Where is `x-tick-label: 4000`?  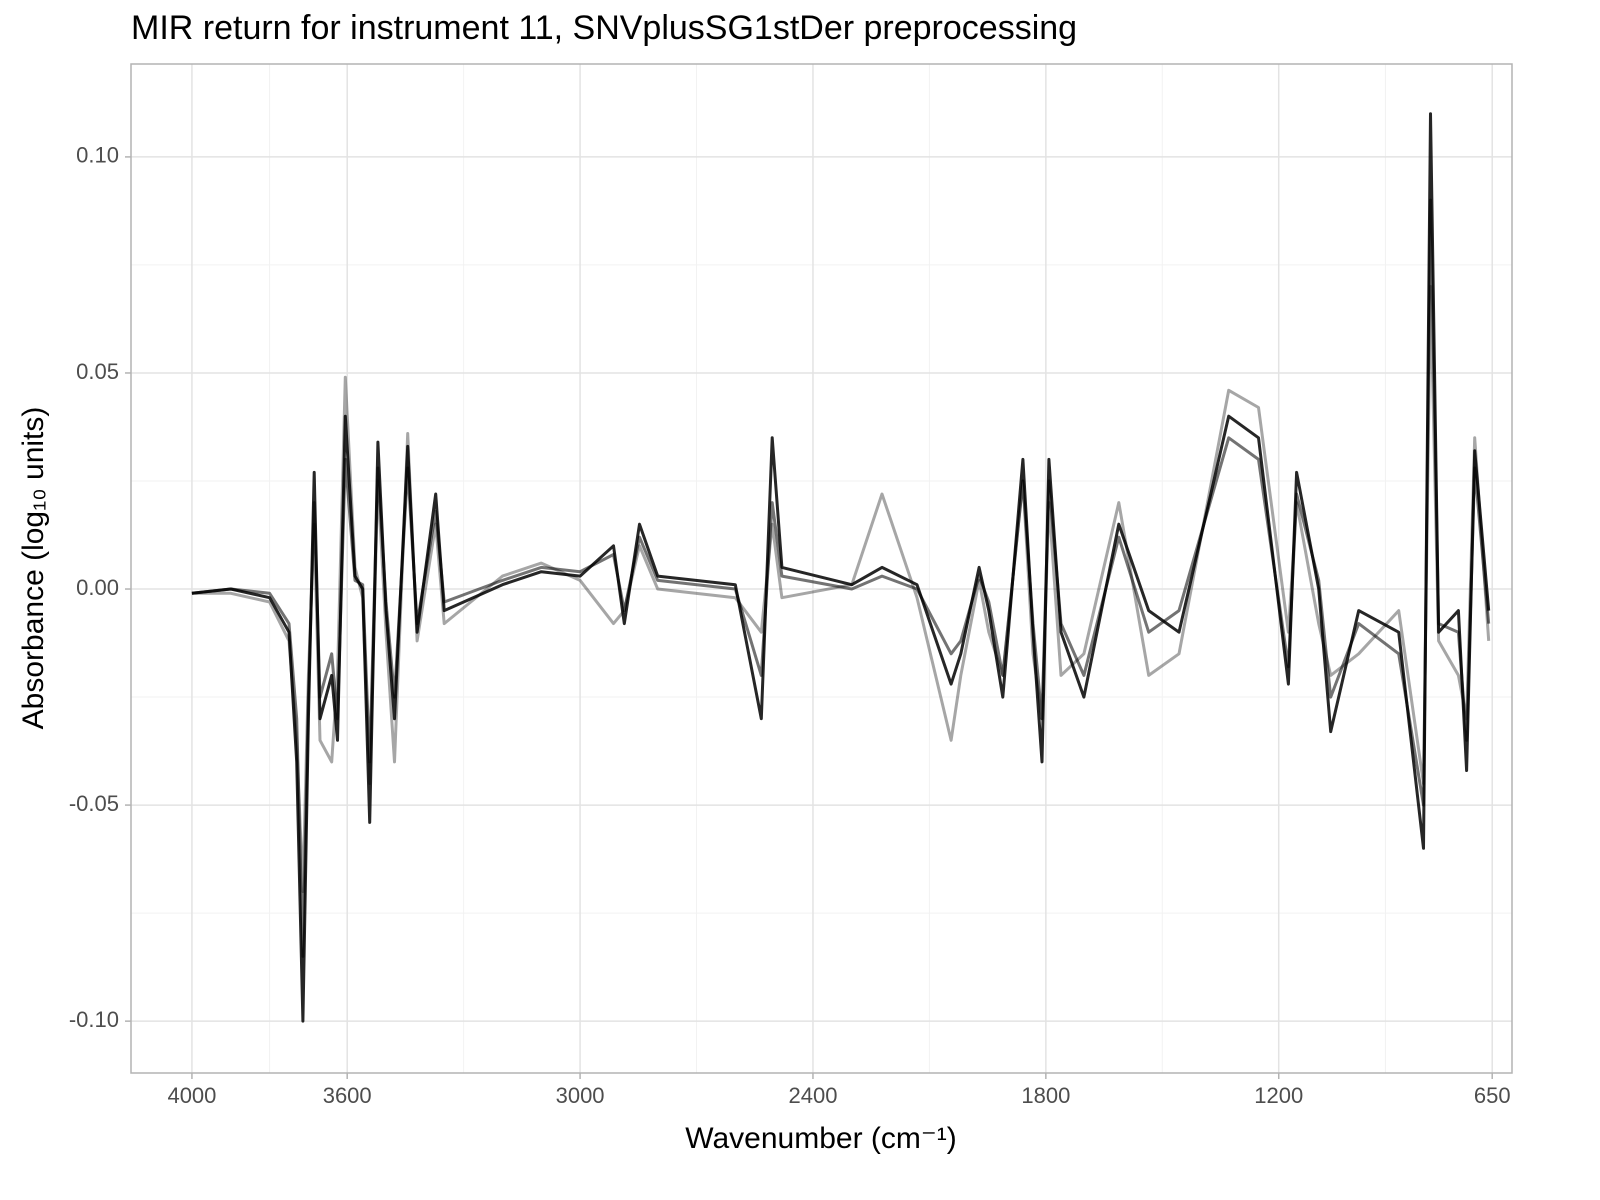
x-tick-label: 4000 is located at coordinates (191, 1095).